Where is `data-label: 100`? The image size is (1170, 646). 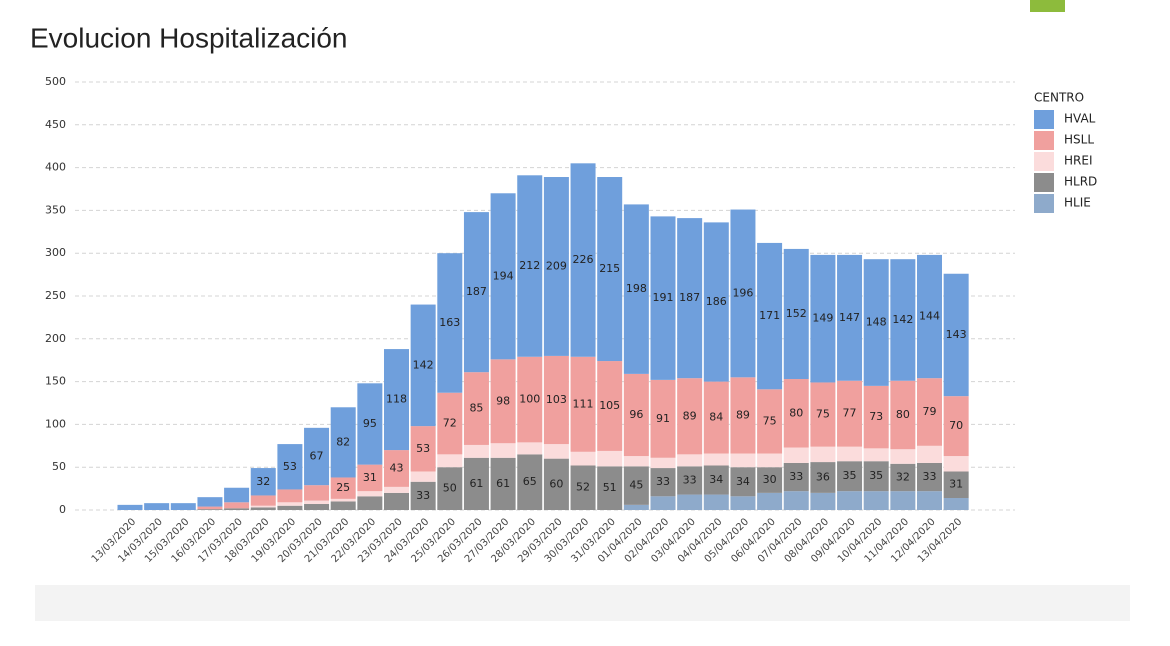
data-label: 100 is located at coordinates (529, 399).